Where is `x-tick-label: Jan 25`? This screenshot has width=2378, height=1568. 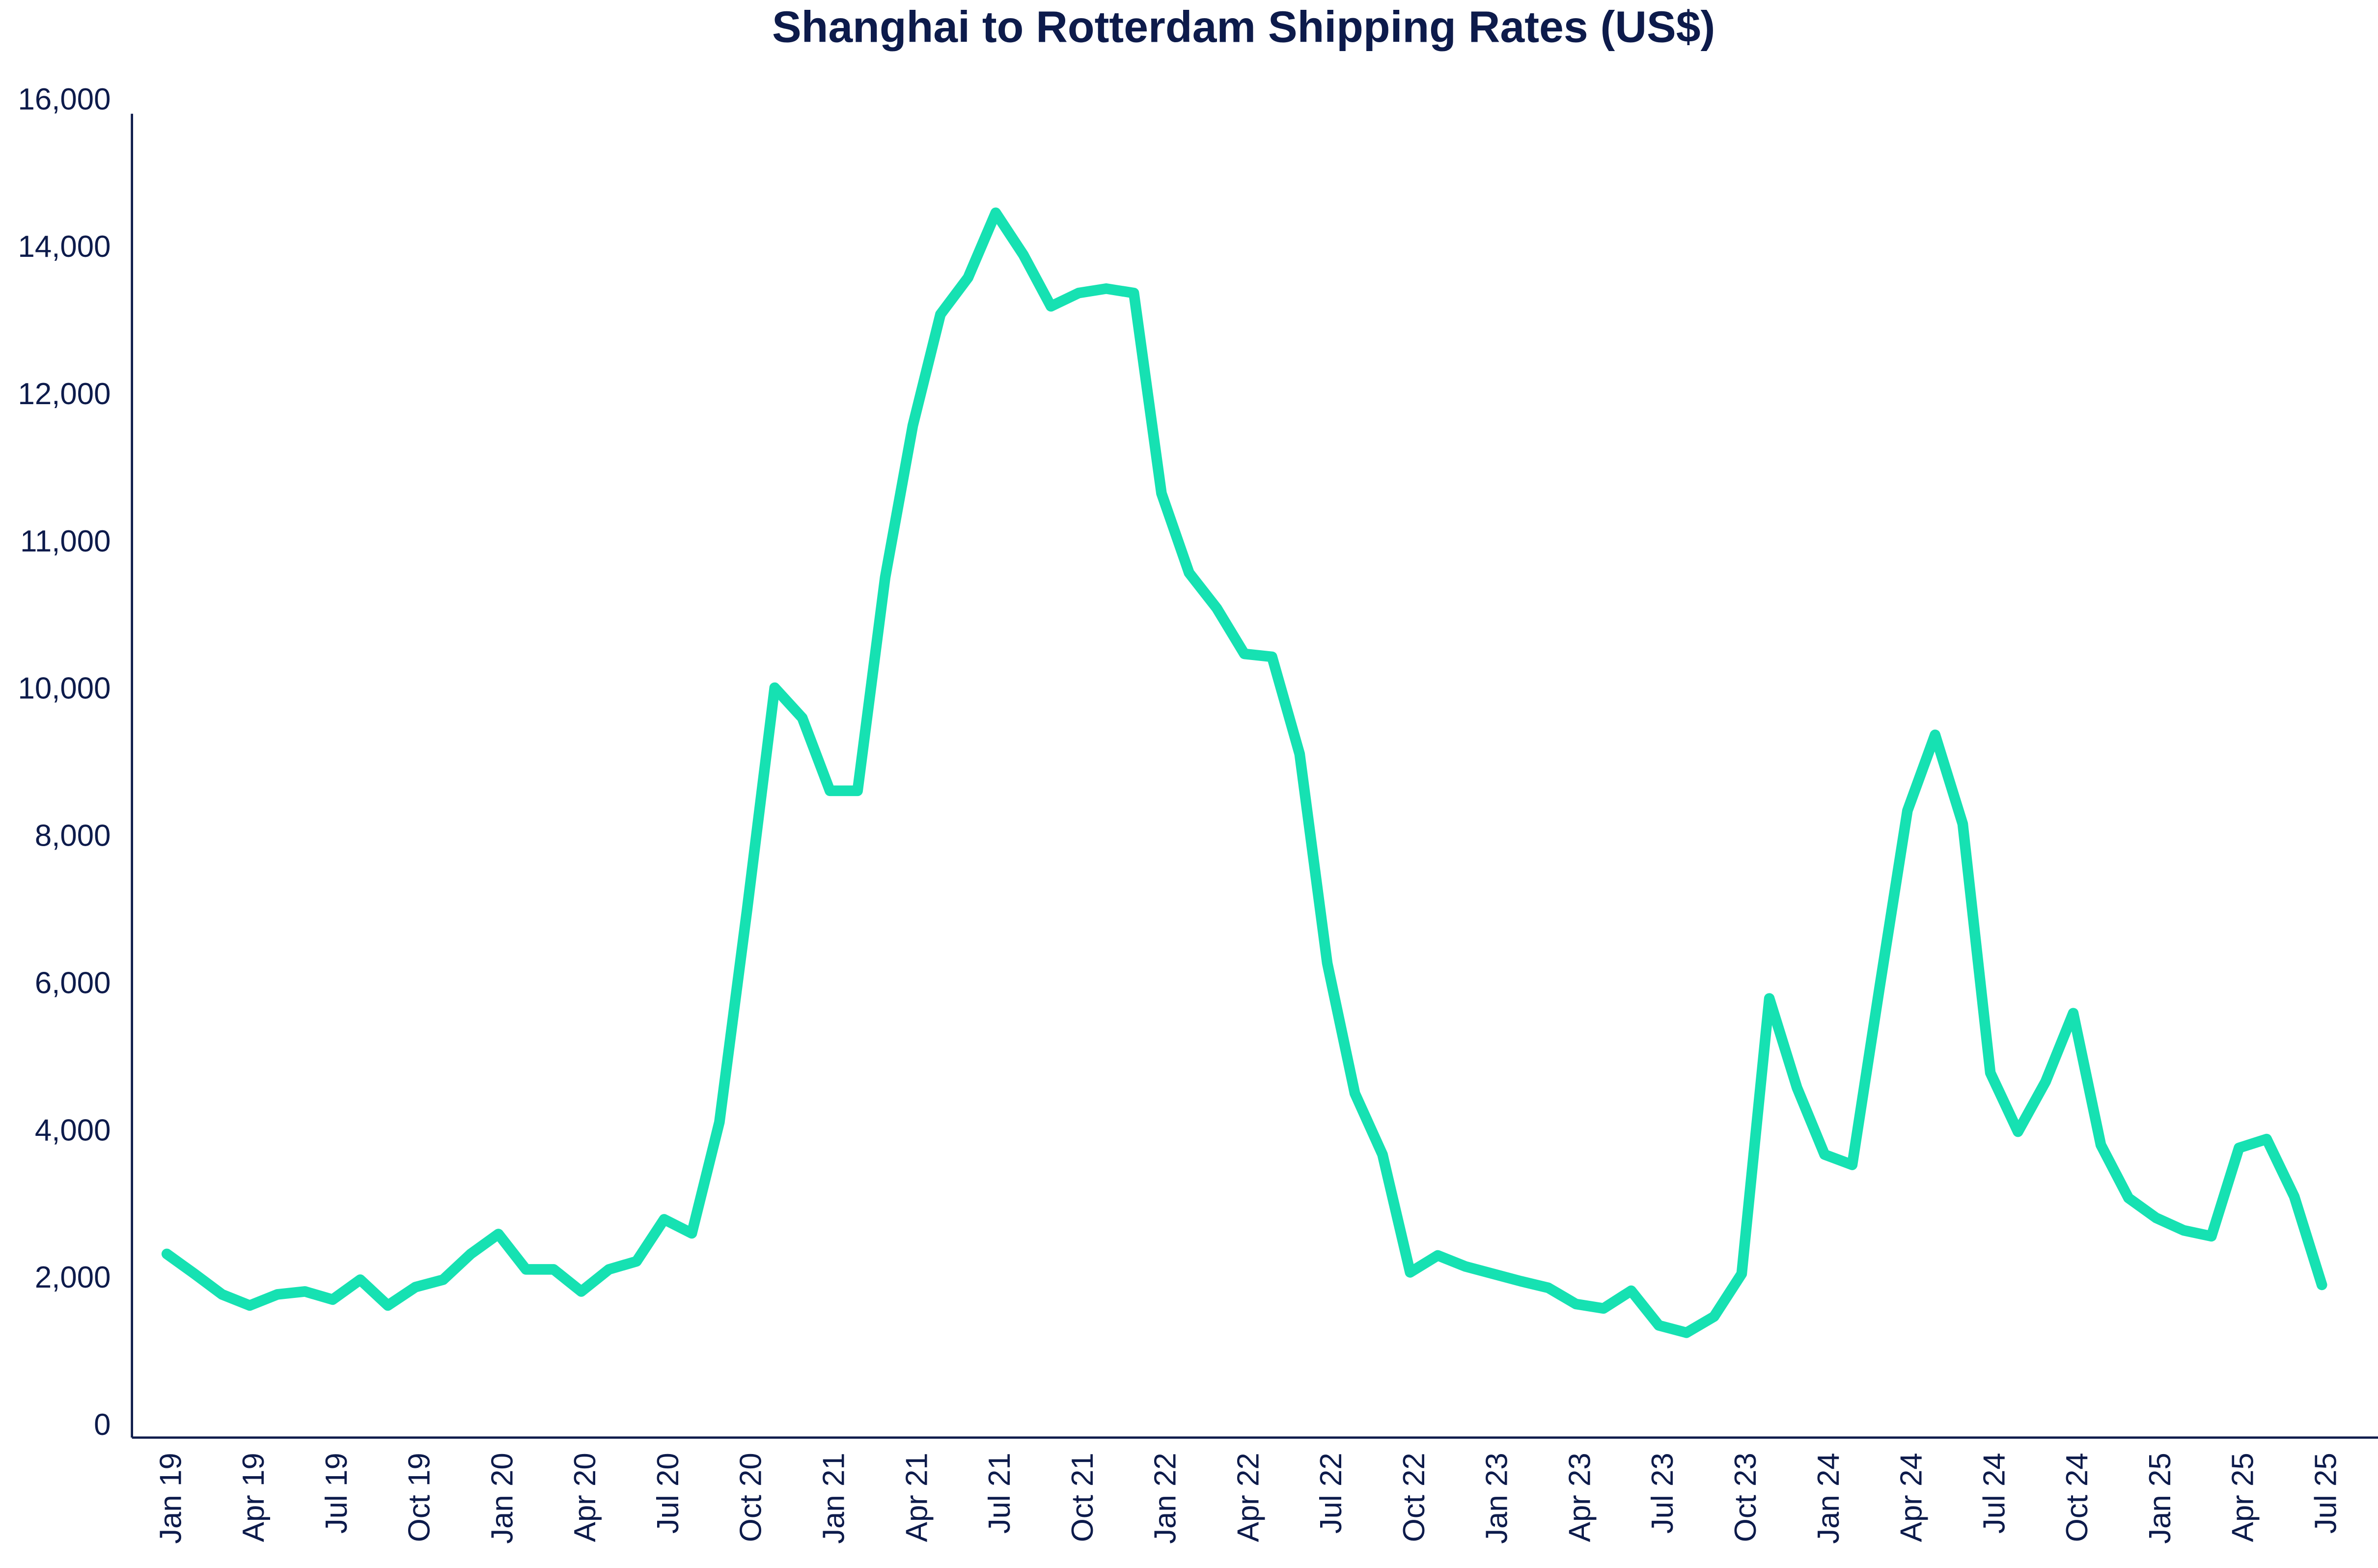
x-tick-label: Jan 25 is located at coordinates (2160, 1498).